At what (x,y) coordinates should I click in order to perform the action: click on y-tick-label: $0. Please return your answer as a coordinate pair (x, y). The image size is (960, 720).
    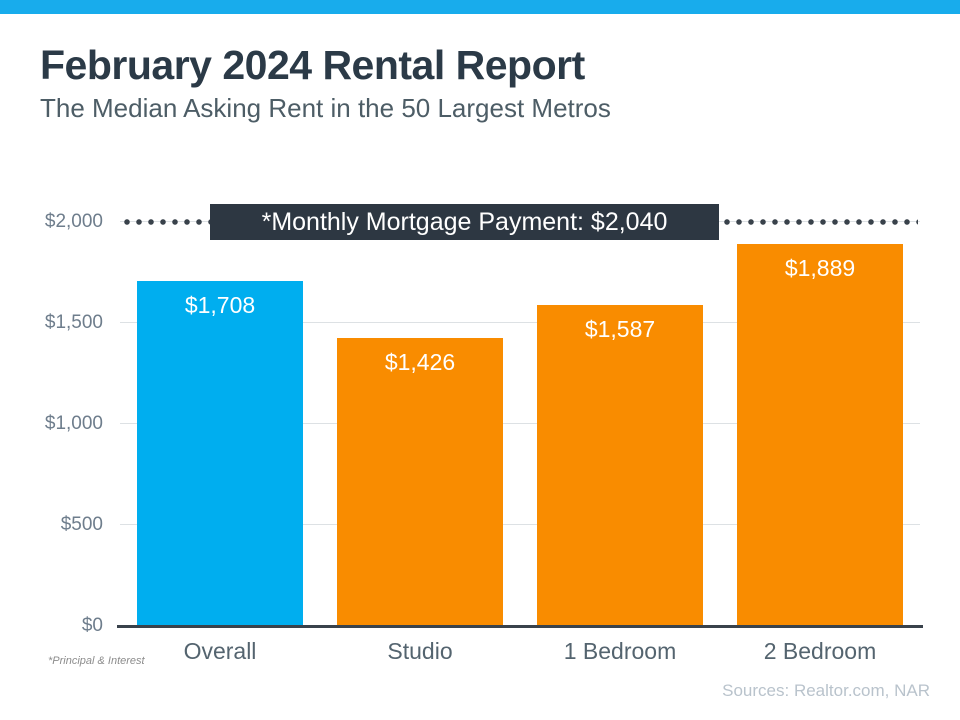
    Looking at the image, I should click on (92, 625).